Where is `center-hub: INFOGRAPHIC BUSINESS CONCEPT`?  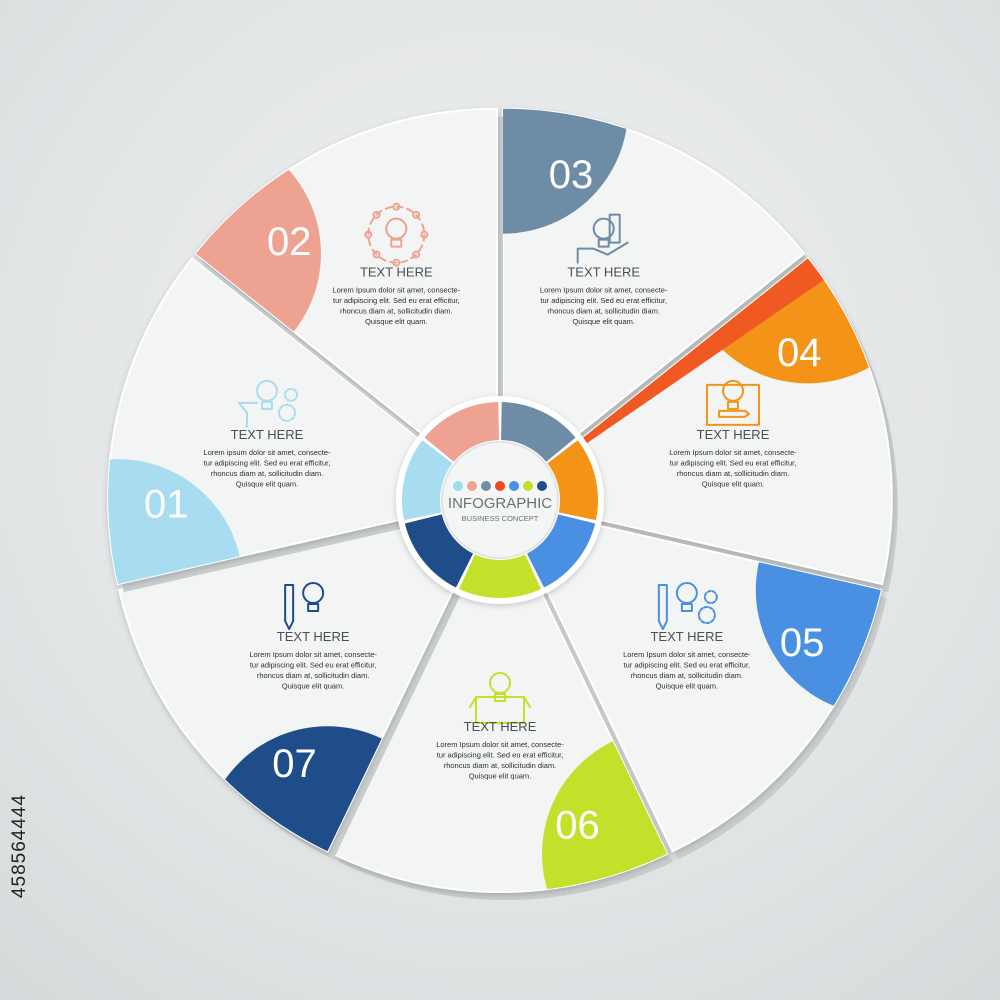 center-hub: INFOGRAPHIC BUSINESS CONCEPT is located at coordinates (500, 500).